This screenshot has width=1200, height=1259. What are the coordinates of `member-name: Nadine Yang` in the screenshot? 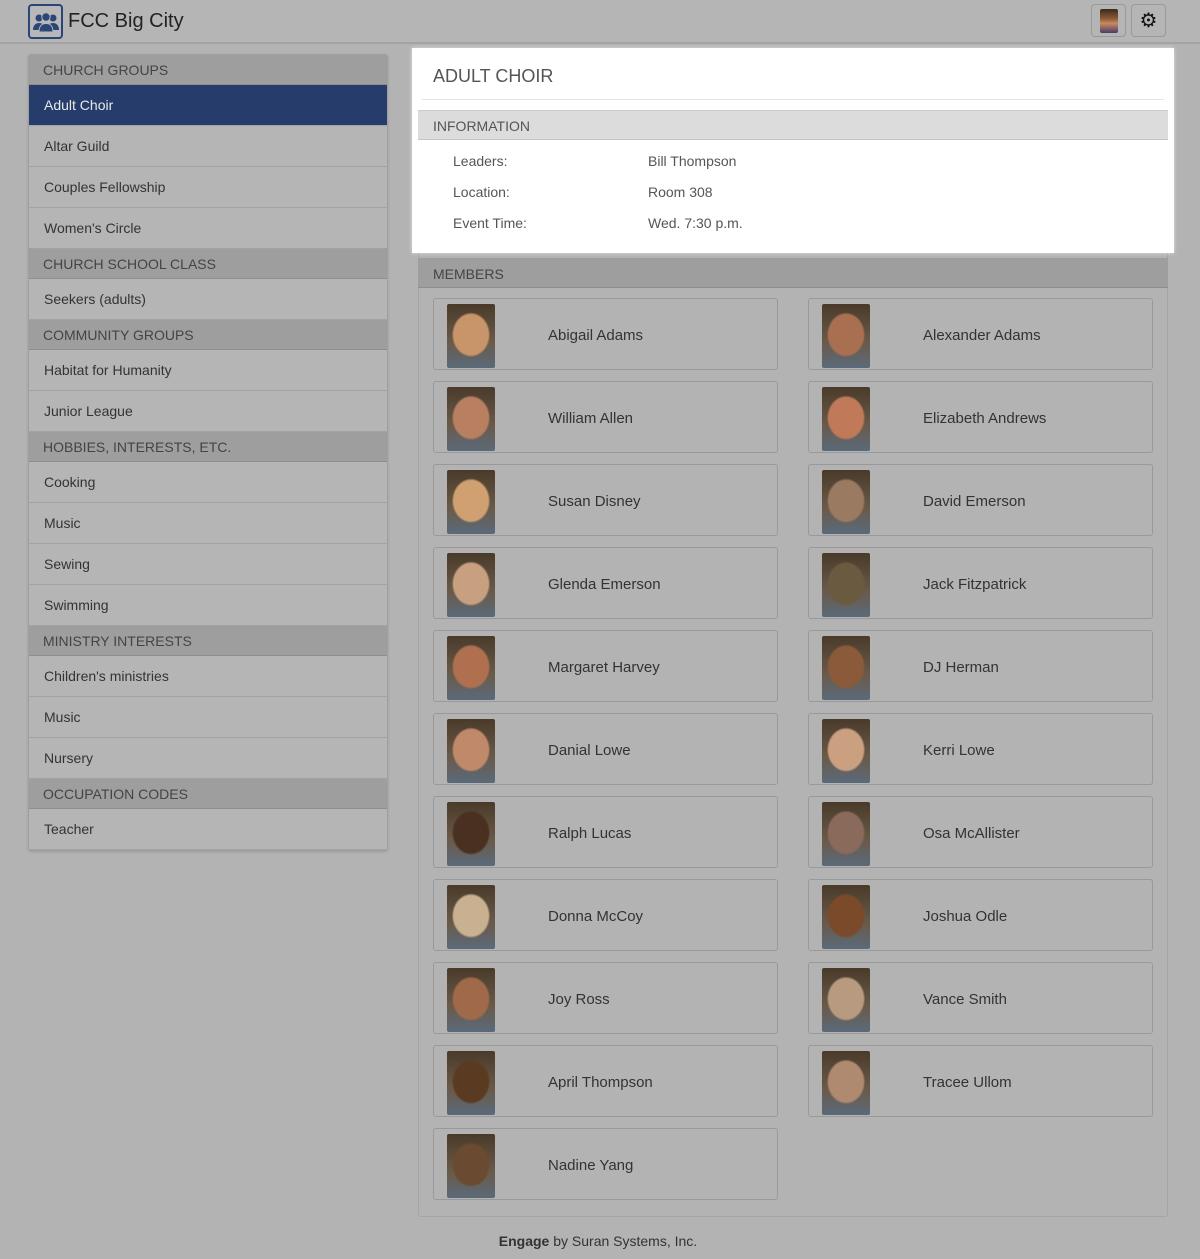 It's located at (591, 1165).